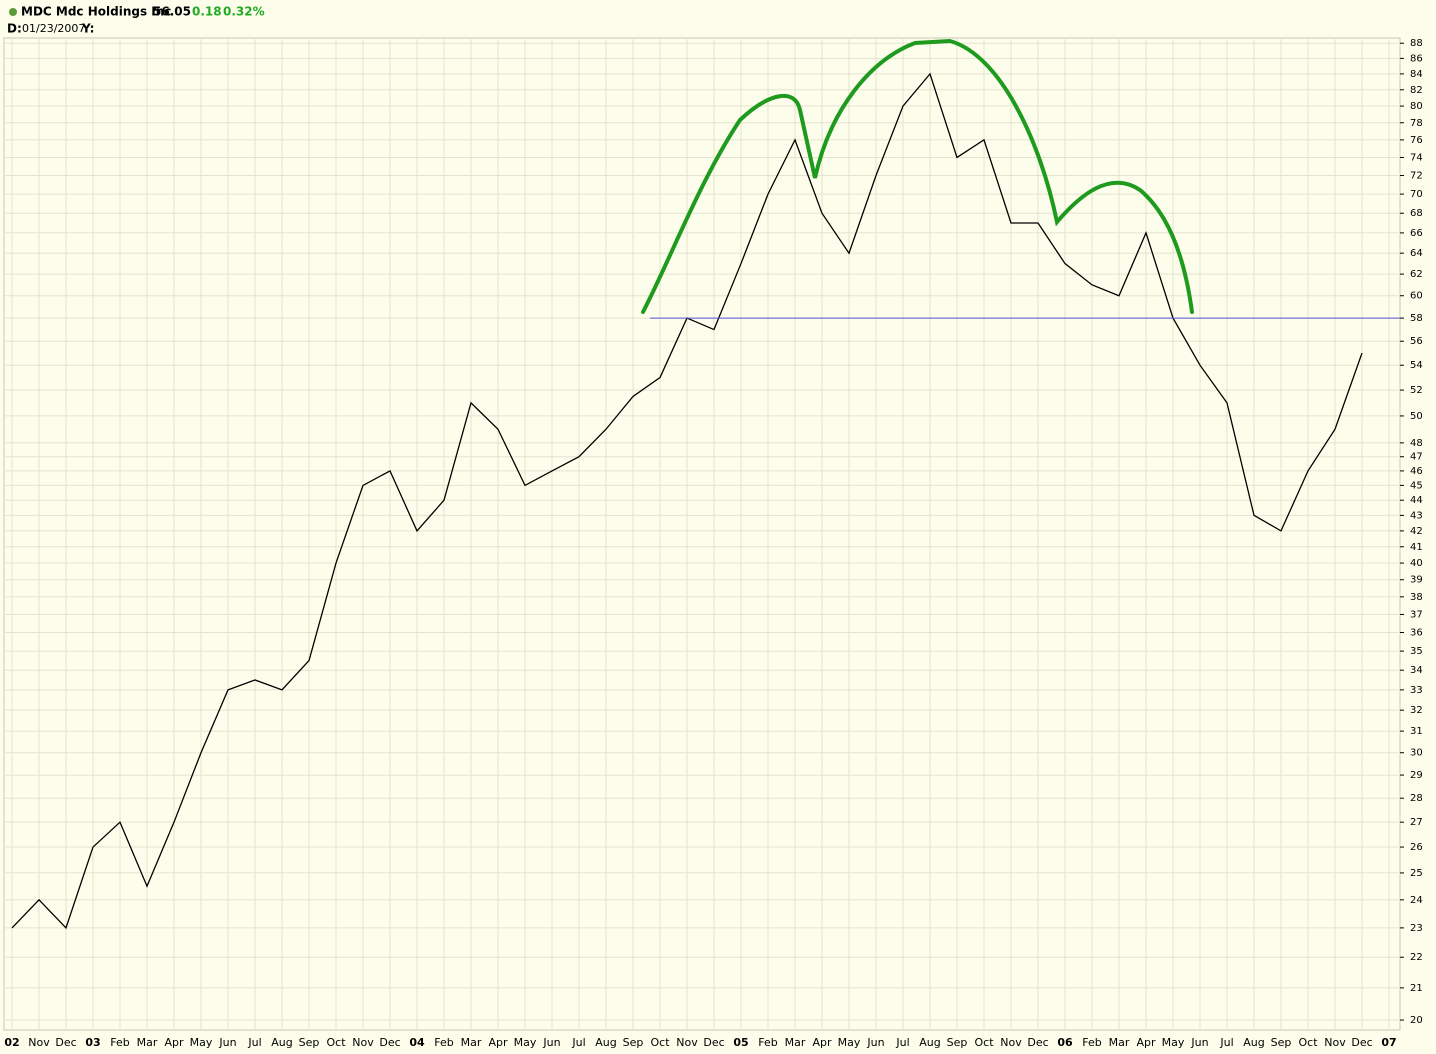  What do you see at coordinates (207, 12) in the screenshot?
I see `change: 0.18` at bounding box center [207, 12].